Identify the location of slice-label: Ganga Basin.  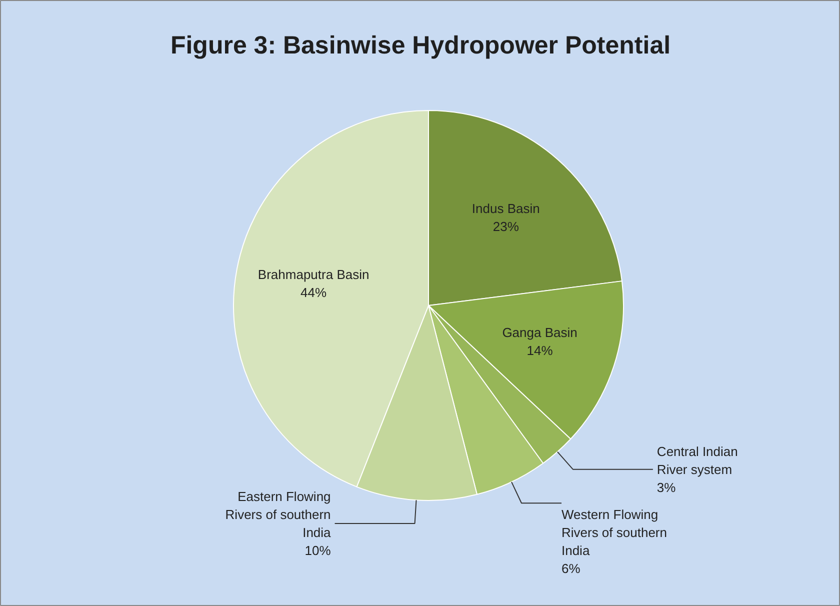
(540, 332).